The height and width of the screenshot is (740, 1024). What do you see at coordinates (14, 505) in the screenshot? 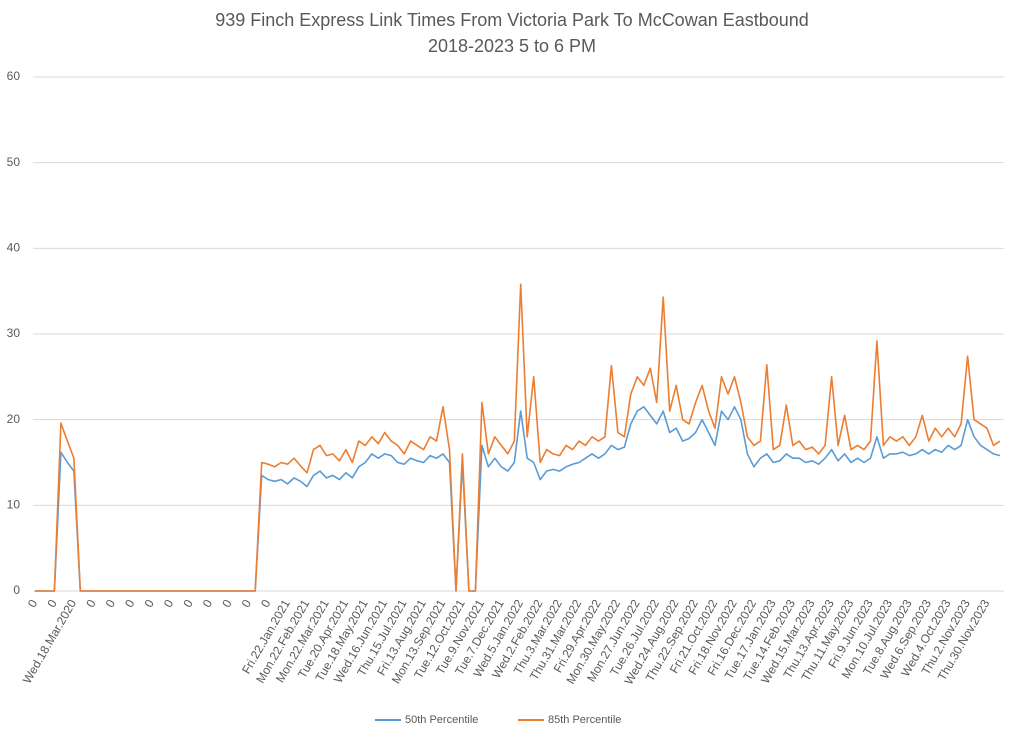
I see `y-tick-label: 10` at bounding box center [14, 505].